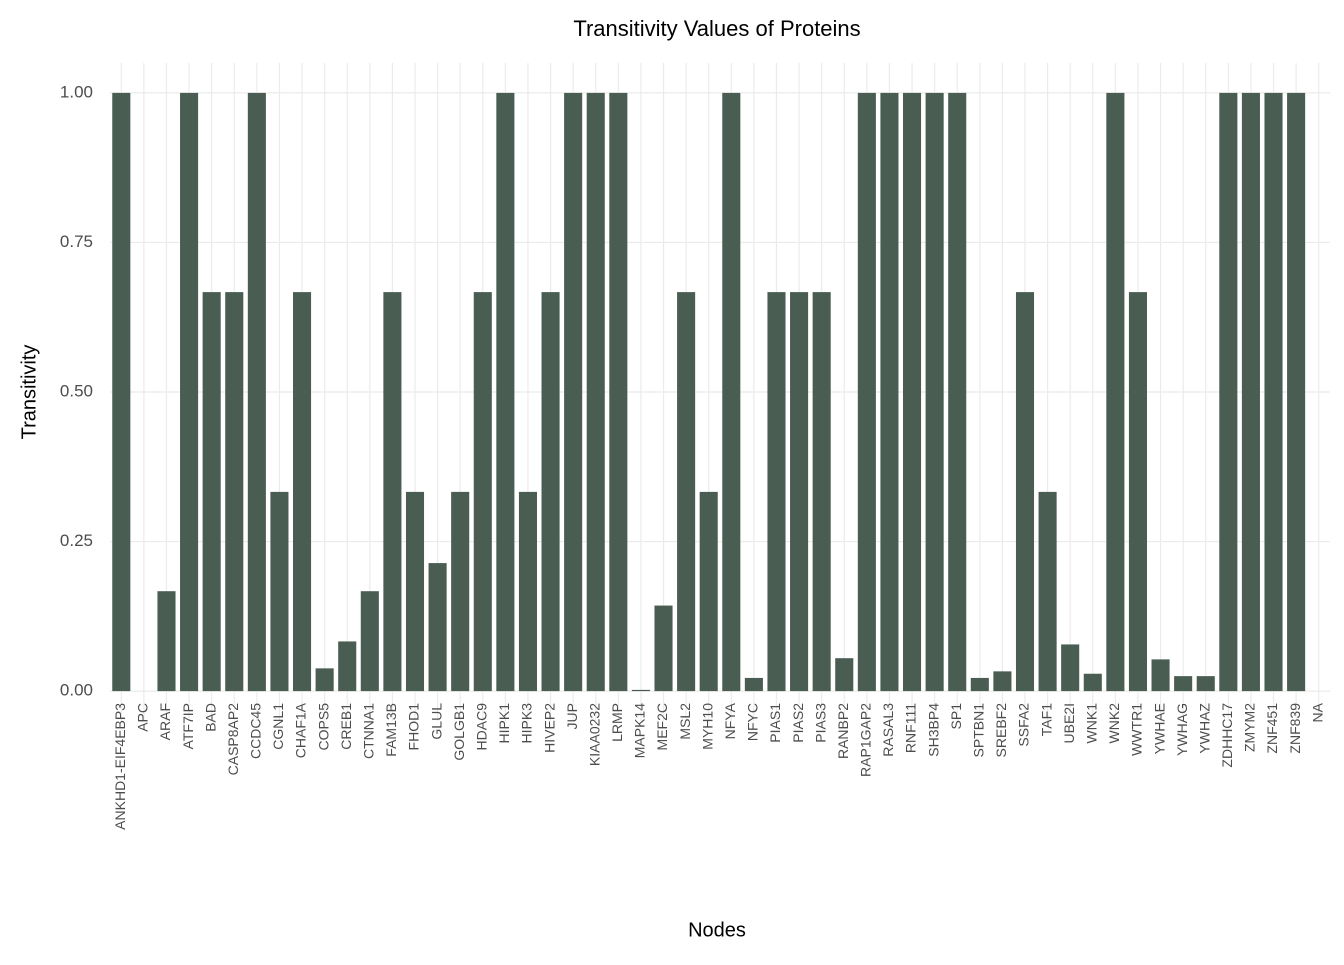 This screenshot has width=1344, height=965. I want to click on x-tick-label: SP1, so click(956, 716).